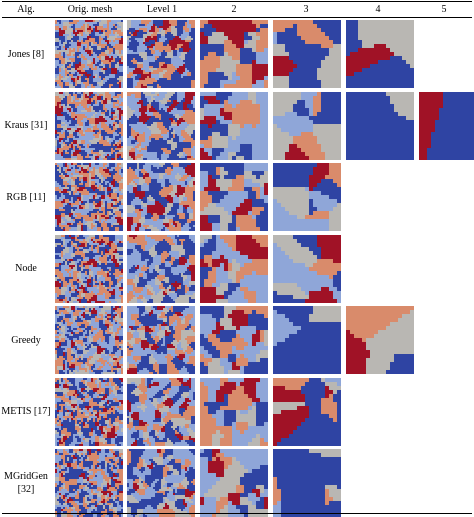 Image resolution: width=474 pixels, height=517 pixels. I want to click on level-5-partition-image, so click(446, 126).